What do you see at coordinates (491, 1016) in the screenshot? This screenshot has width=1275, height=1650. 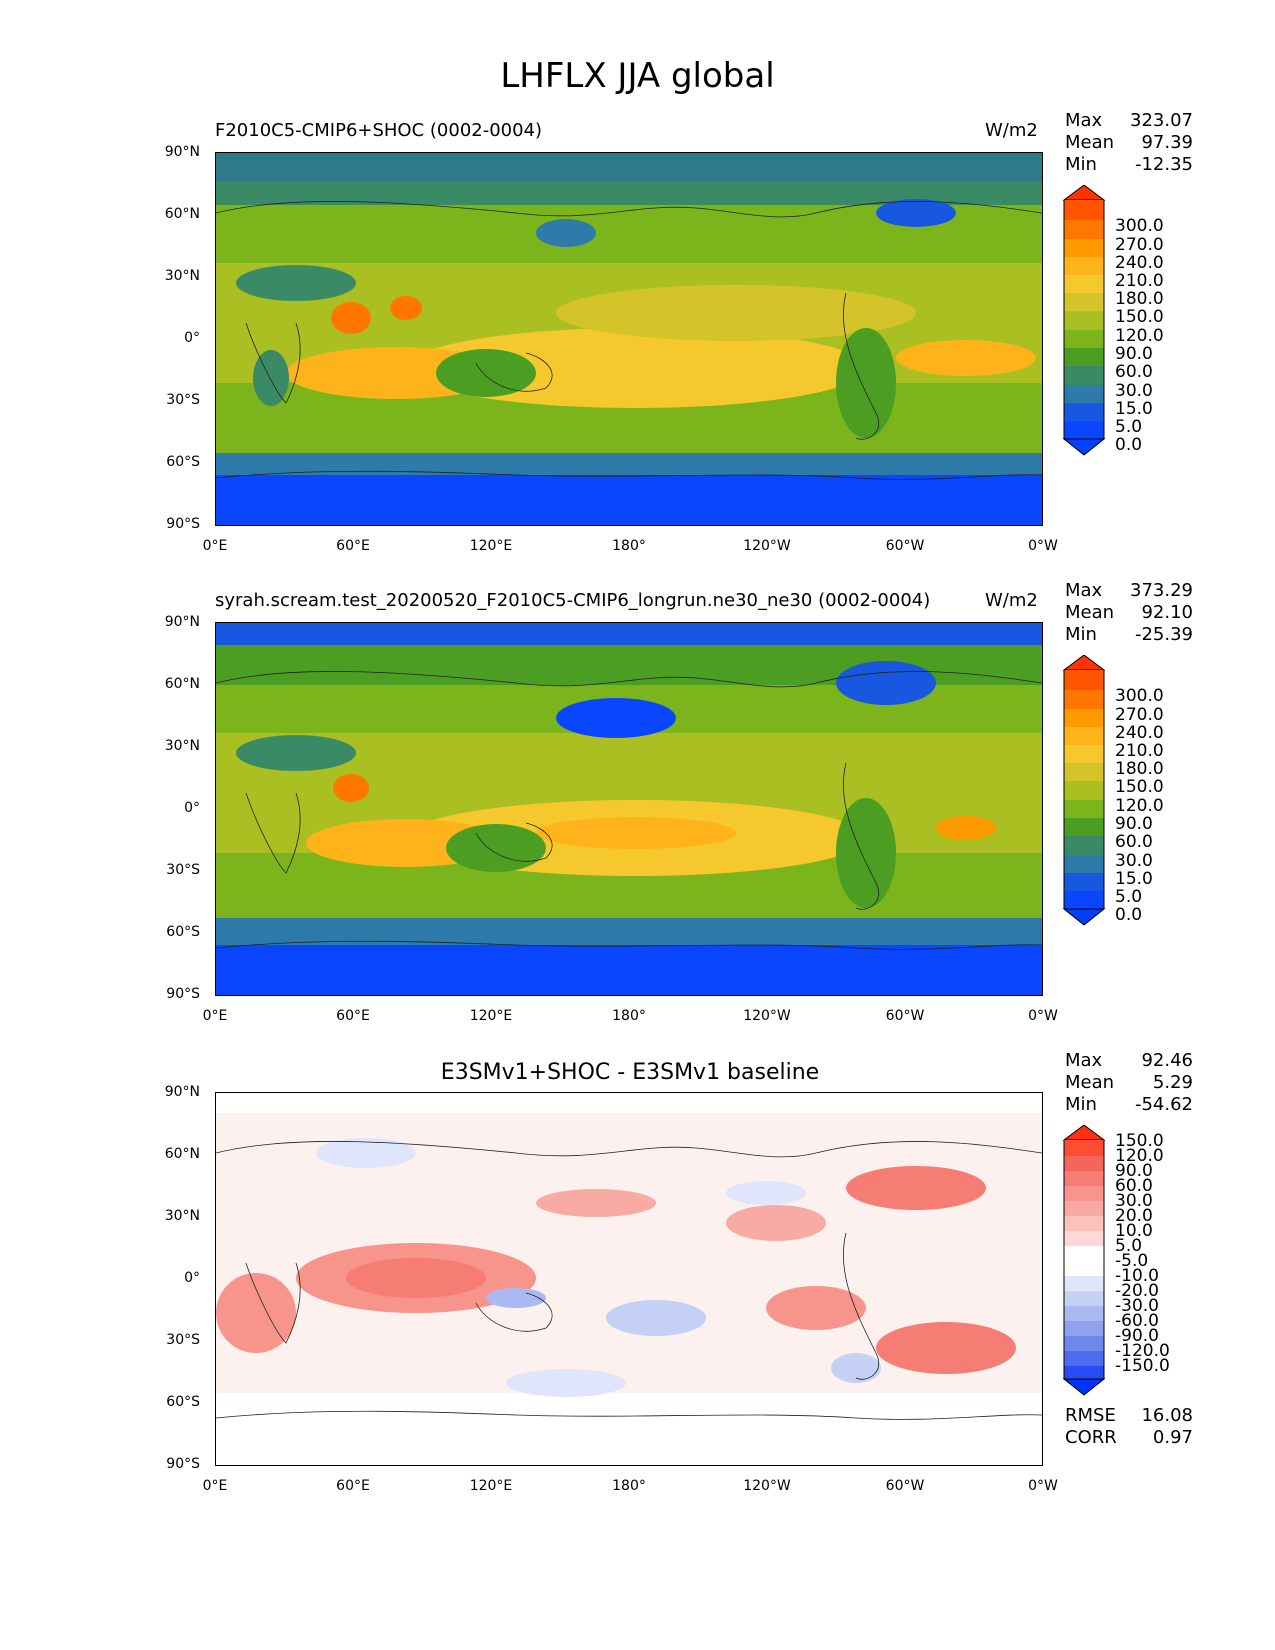 I see `x-tick-label: 120°E` at bounding box center [491, 1016].